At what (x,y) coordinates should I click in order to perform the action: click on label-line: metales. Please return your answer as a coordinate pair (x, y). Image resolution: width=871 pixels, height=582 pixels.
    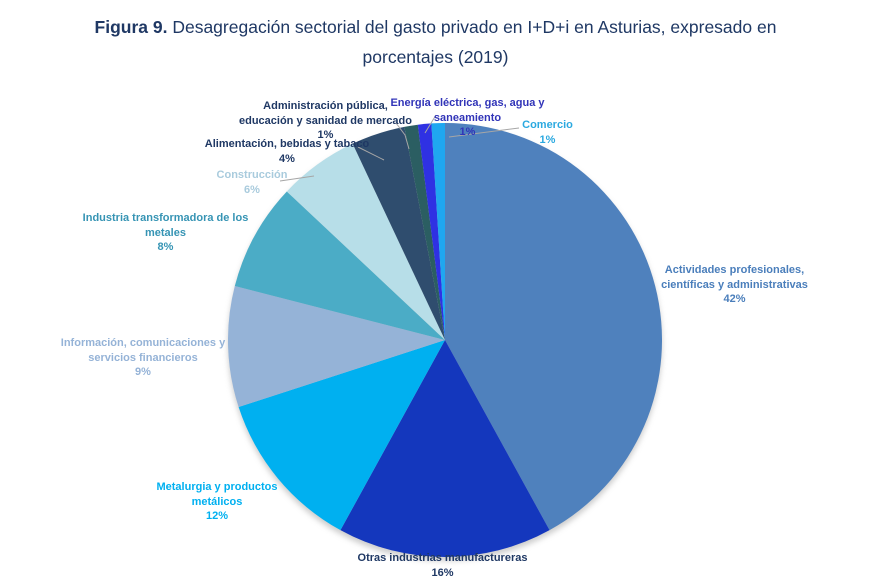
    Looking at the image, I should click on (165, 232).